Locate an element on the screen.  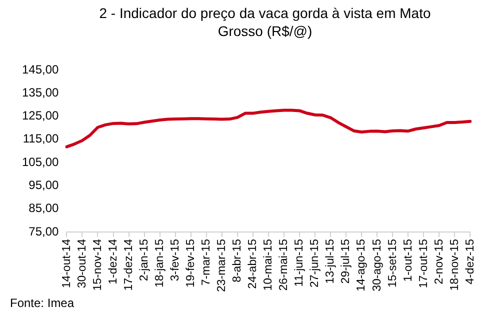
x-tick-label: 13-jul-15 is located at coordinates (330, 261).